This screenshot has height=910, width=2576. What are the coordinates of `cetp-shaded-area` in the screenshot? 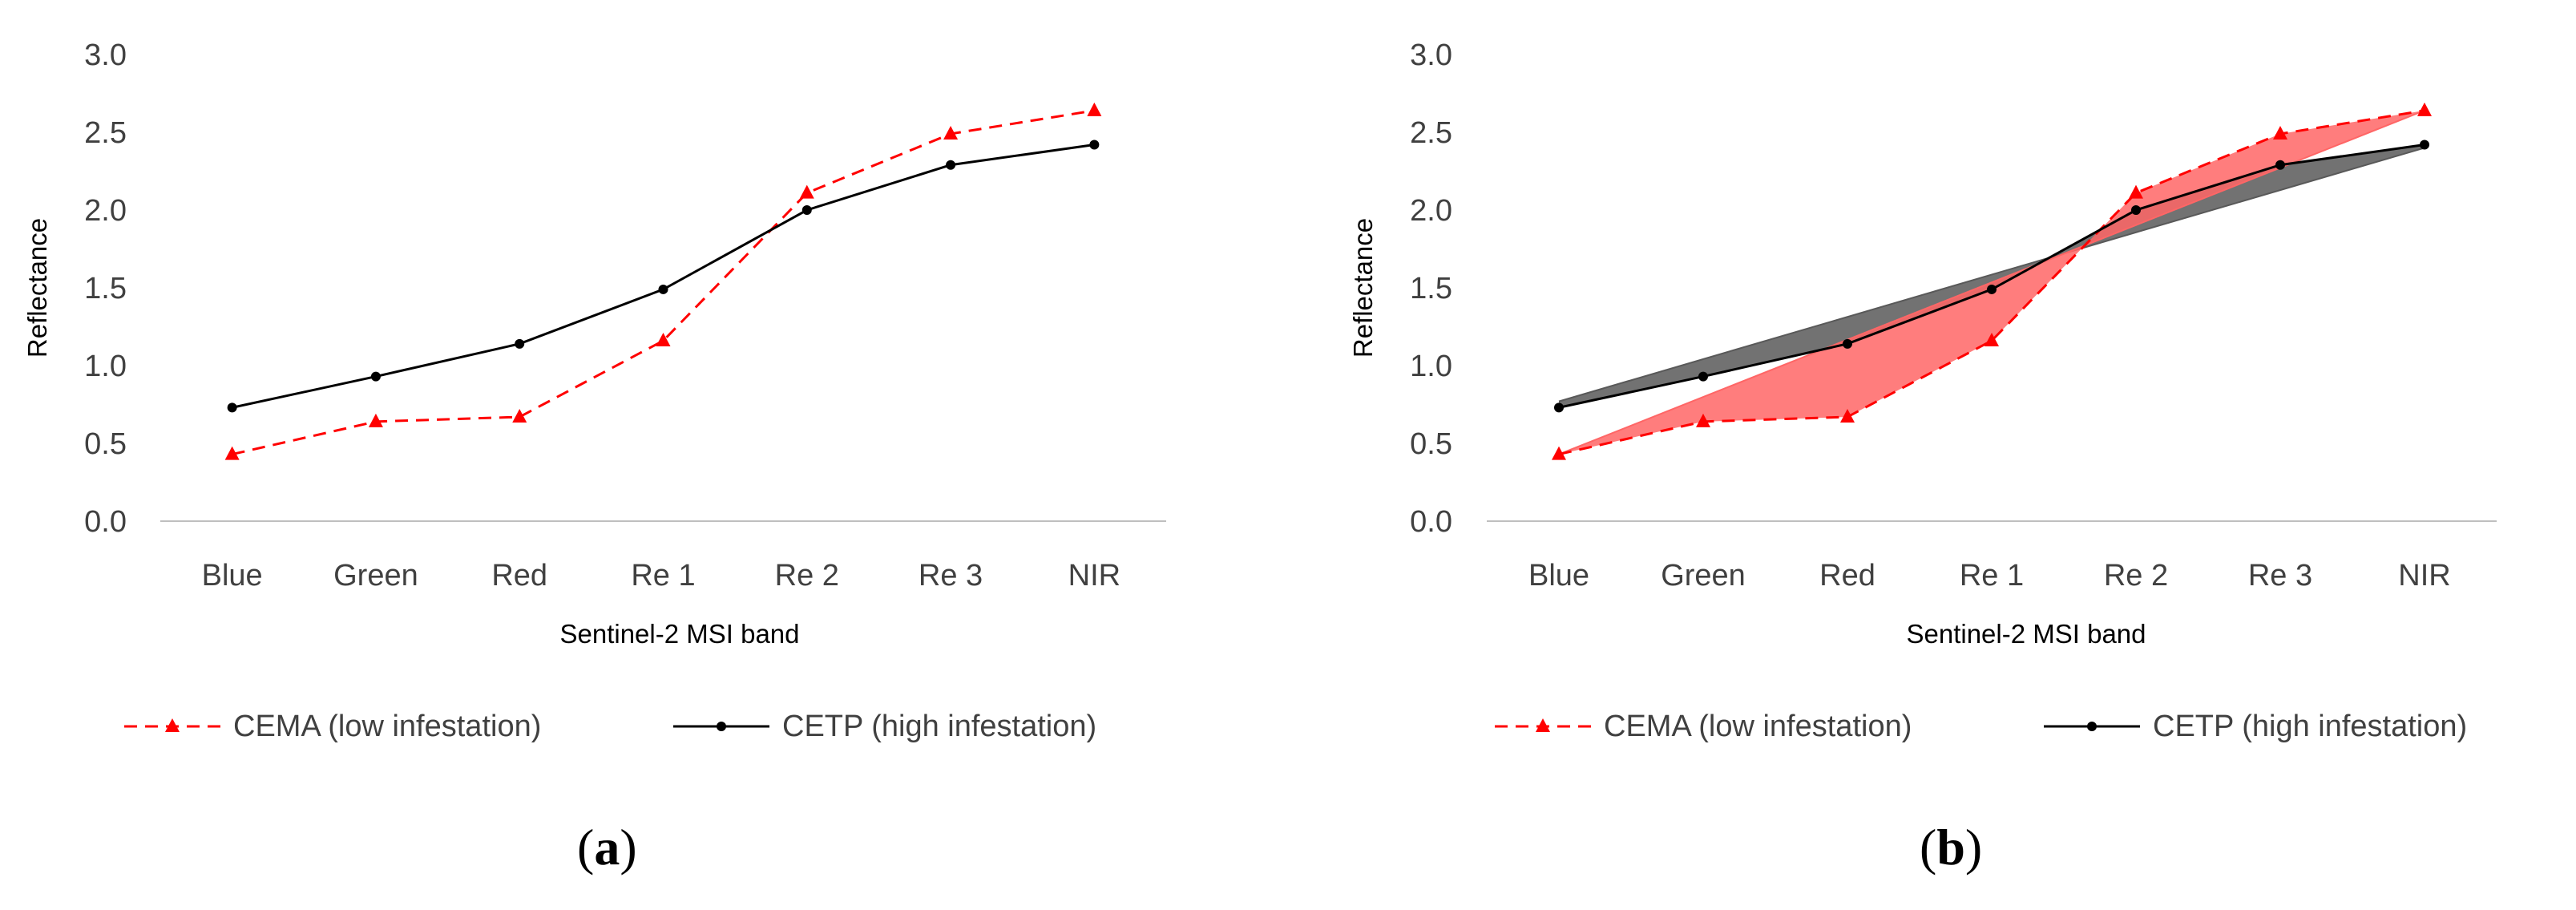 It's located at (1992, 276).